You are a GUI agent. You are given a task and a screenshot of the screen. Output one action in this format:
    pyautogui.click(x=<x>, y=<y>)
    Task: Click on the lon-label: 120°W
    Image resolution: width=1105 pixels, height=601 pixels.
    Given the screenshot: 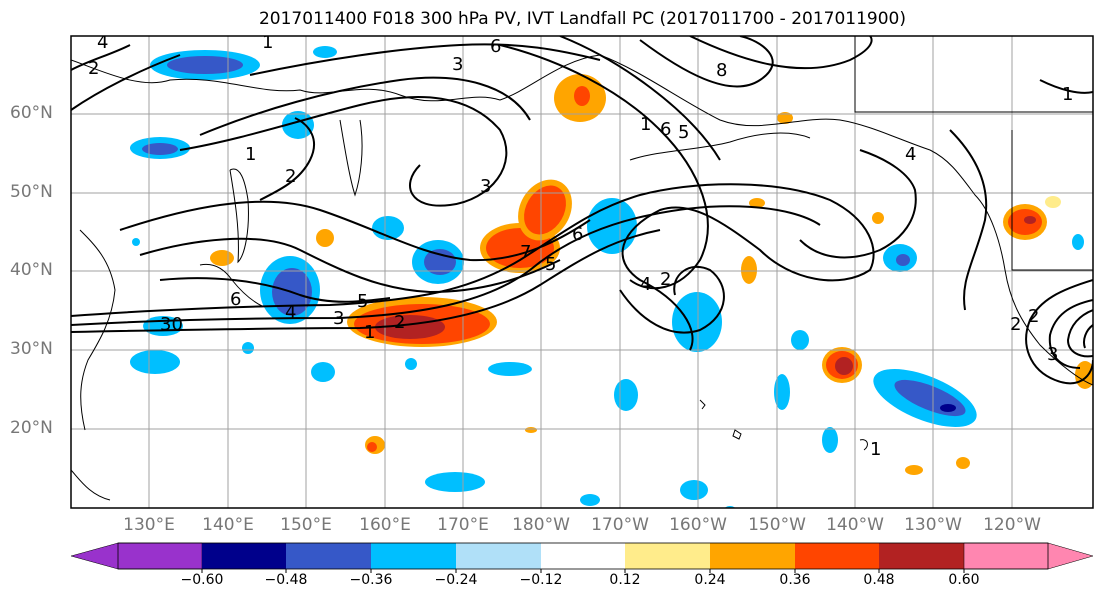 What is the action you would take?
    pyautogui.click(x=1012, y=525)
    